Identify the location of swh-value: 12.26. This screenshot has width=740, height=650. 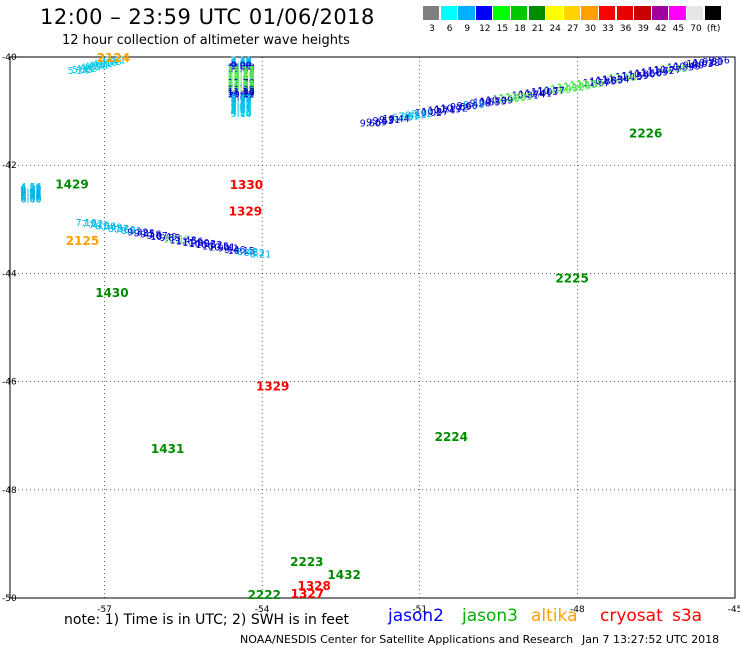
(505, 99).